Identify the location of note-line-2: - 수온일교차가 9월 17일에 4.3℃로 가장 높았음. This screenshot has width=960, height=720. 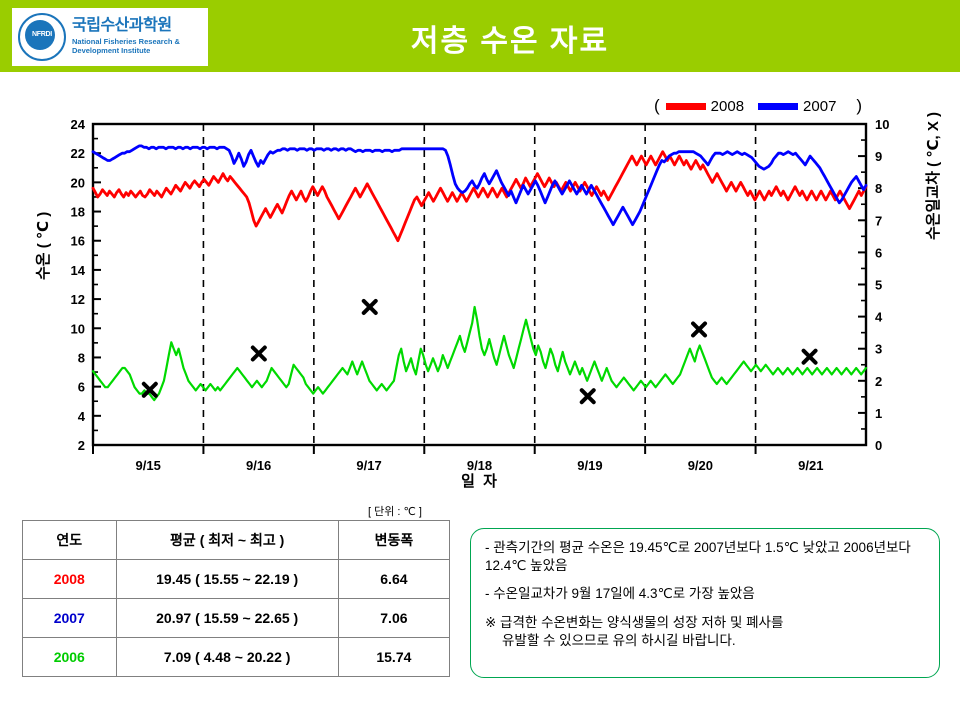
(620, 594).